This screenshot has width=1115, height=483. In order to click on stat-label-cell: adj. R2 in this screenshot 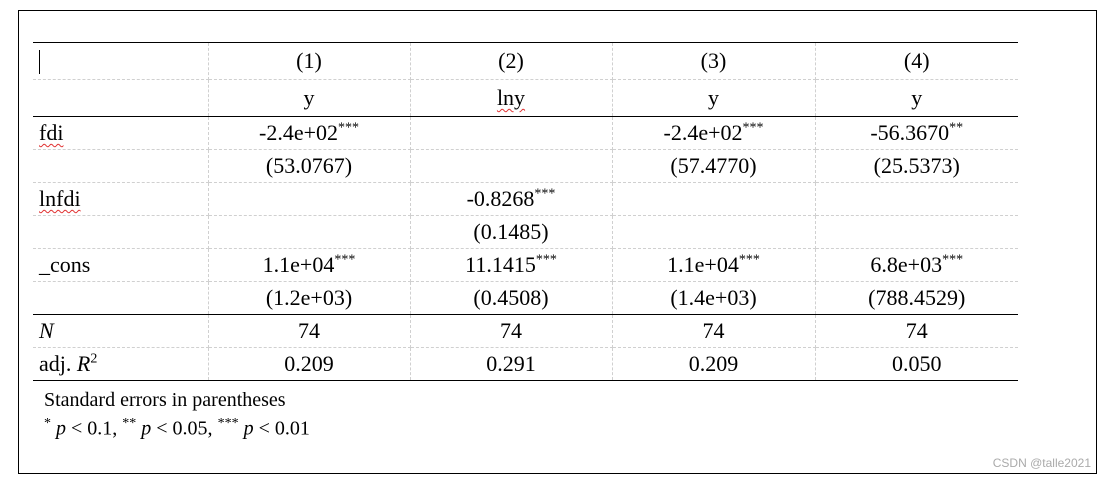, I will do `click(121, 364)`.